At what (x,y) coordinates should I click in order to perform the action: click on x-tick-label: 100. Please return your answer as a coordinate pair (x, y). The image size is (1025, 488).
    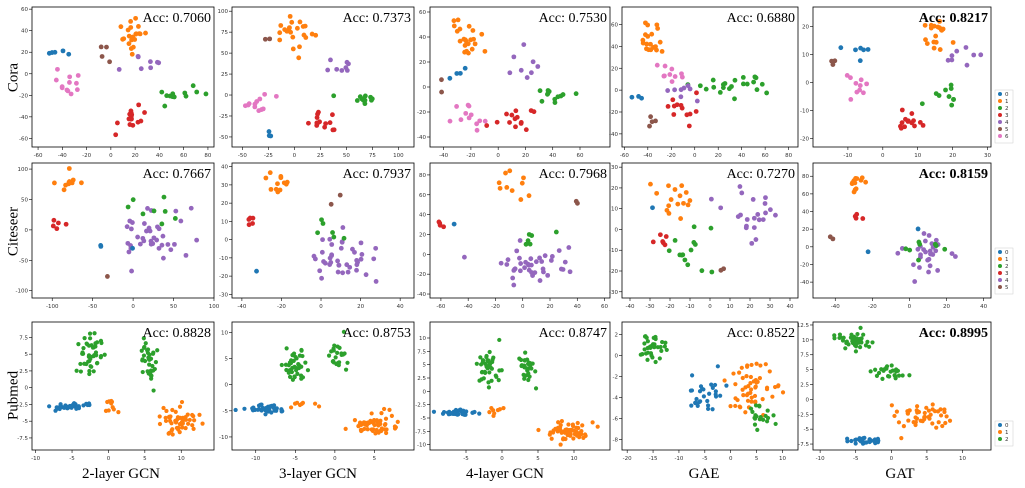
    Looking at the image, I should click on (398, 156).